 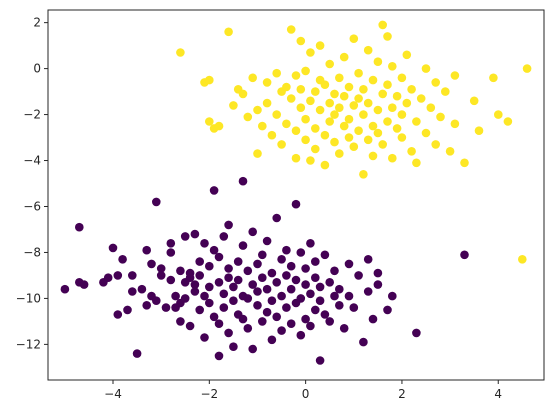 I want to click on y-tick-label: −4, so click(x=32, y=161).